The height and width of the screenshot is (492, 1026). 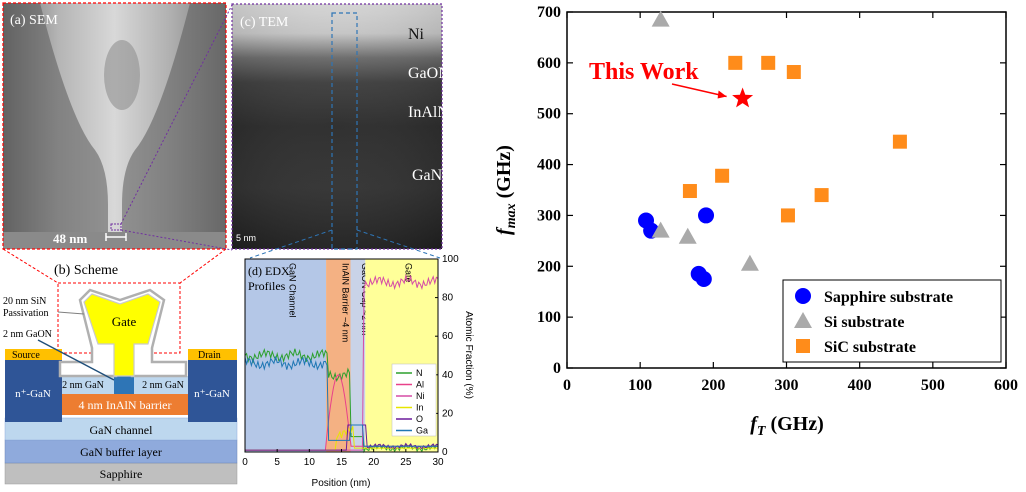 What do you see at coordinates (888, 297) in the screenshot?
I see `legend-label: Sapphire substrate` at bounding box center [888, 297].